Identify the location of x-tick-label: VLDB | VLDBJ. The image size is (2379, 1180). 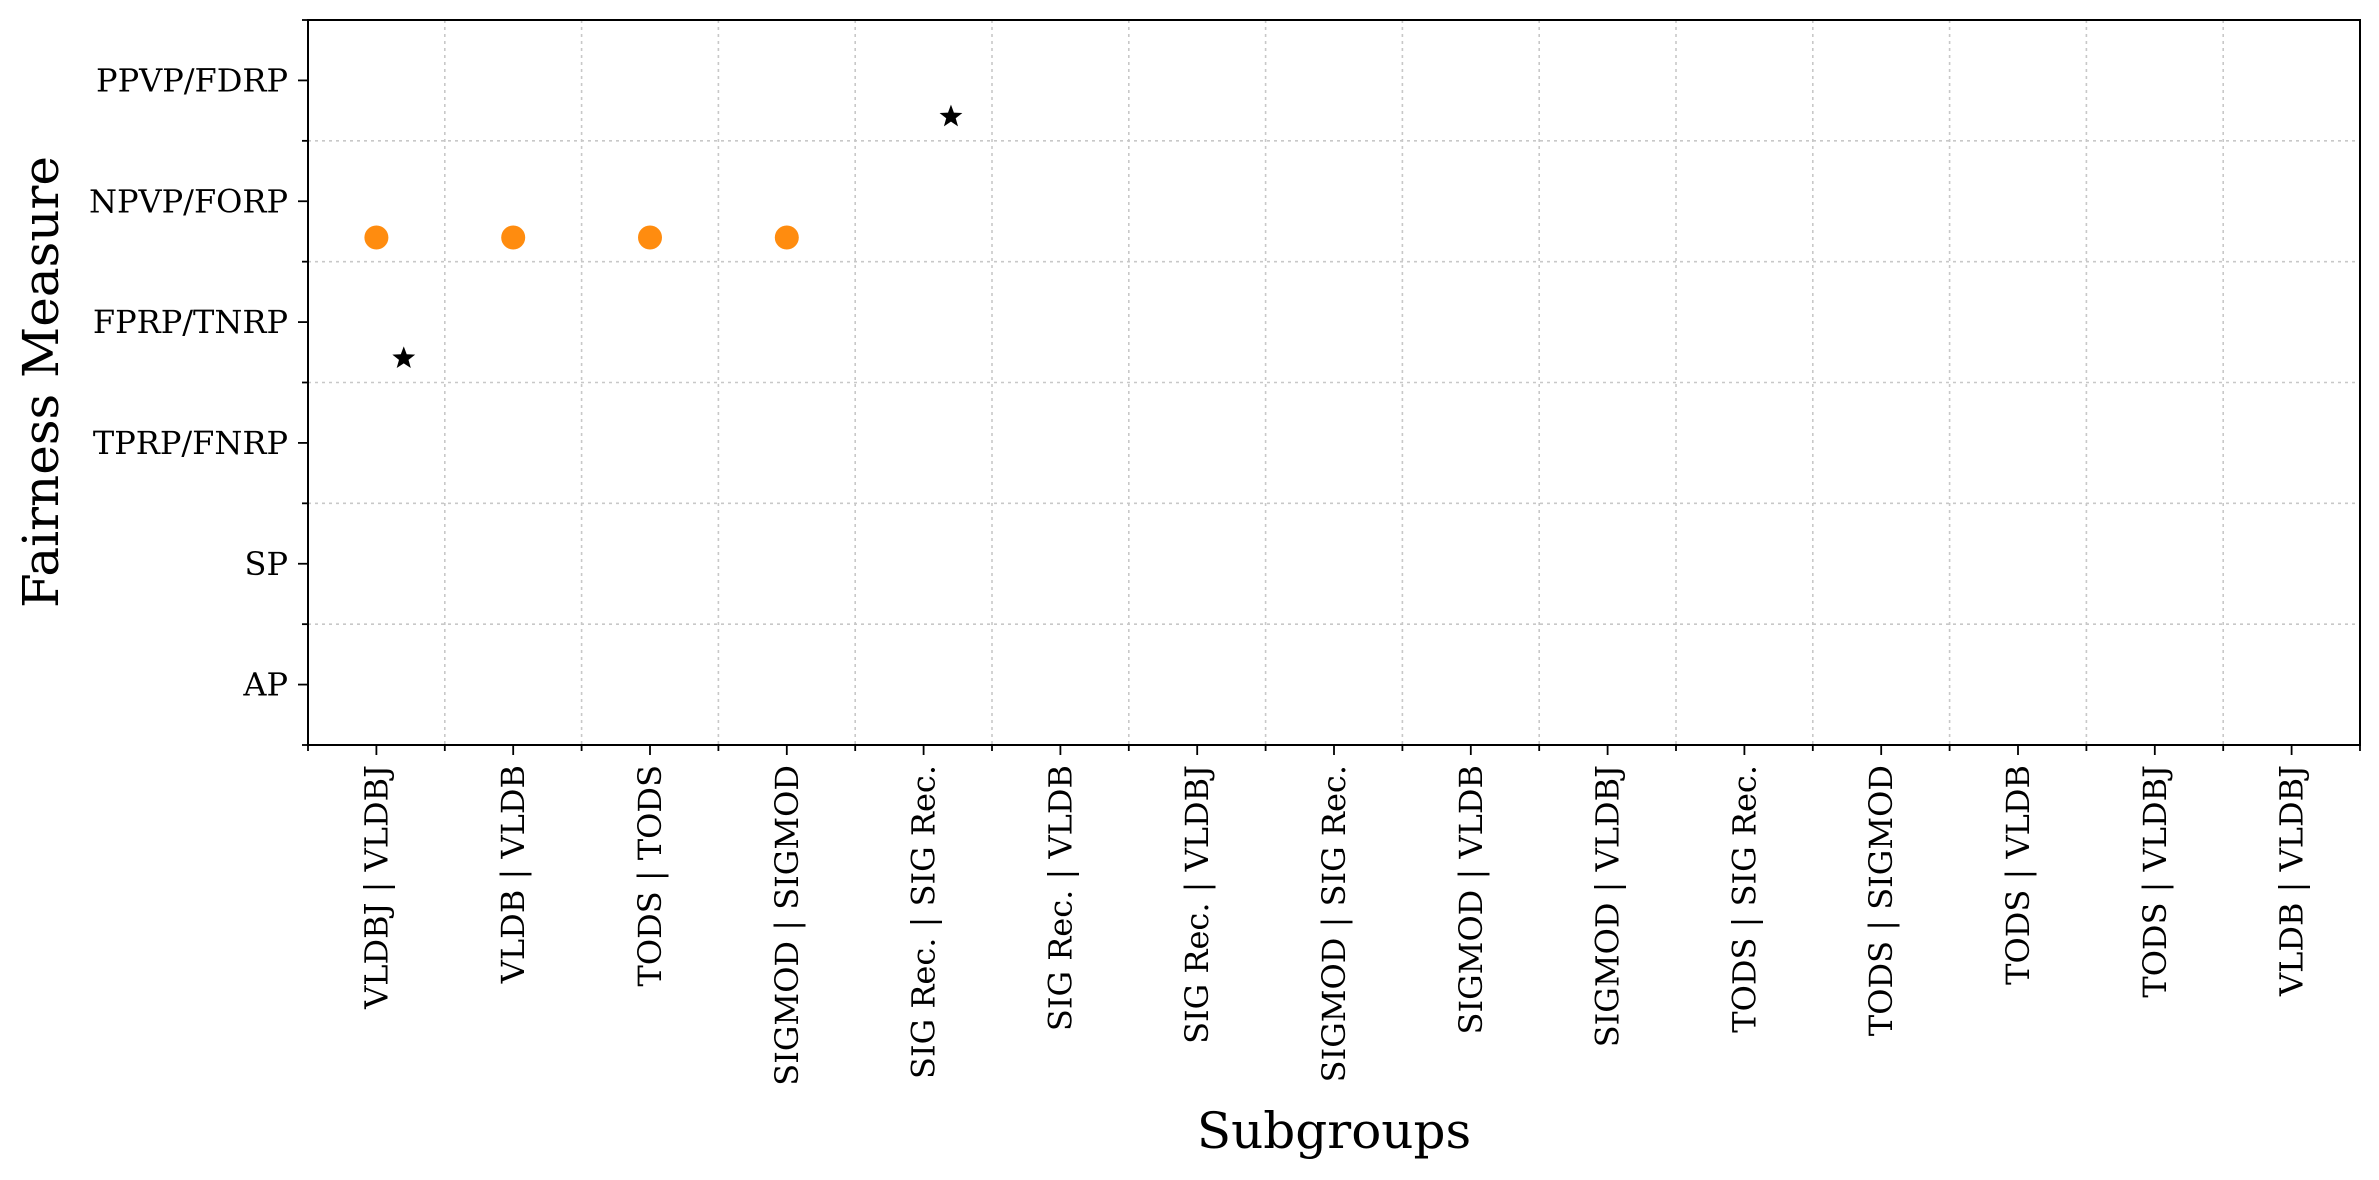
(2292, 881).